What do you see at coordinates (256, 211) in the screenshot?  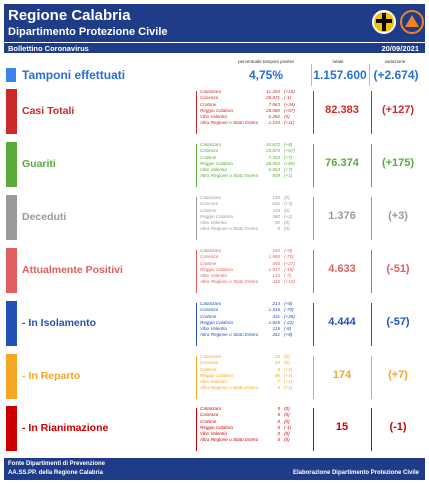 I see `province-row: Crotone 110 (0)` at bounding box center [256, 211].